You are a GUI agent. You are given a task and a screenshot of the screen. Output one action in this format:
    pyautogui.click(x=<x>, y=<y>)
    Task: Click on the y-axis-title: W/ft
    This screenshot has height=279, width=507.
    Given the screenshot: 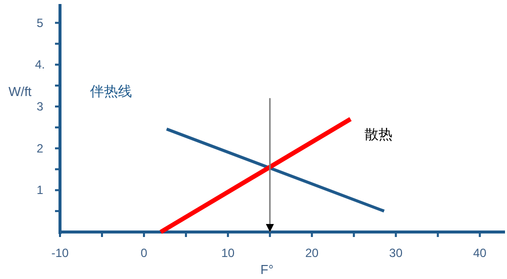 What is the action you would take?
    pyautogui.click(x=20, y=91)
    